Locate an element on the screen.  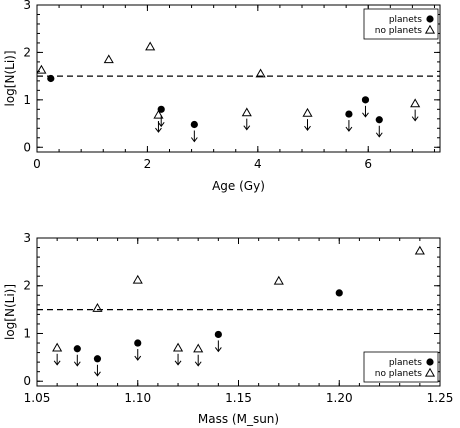
x-tick-label: 4 is located at coordinates (258, 164).